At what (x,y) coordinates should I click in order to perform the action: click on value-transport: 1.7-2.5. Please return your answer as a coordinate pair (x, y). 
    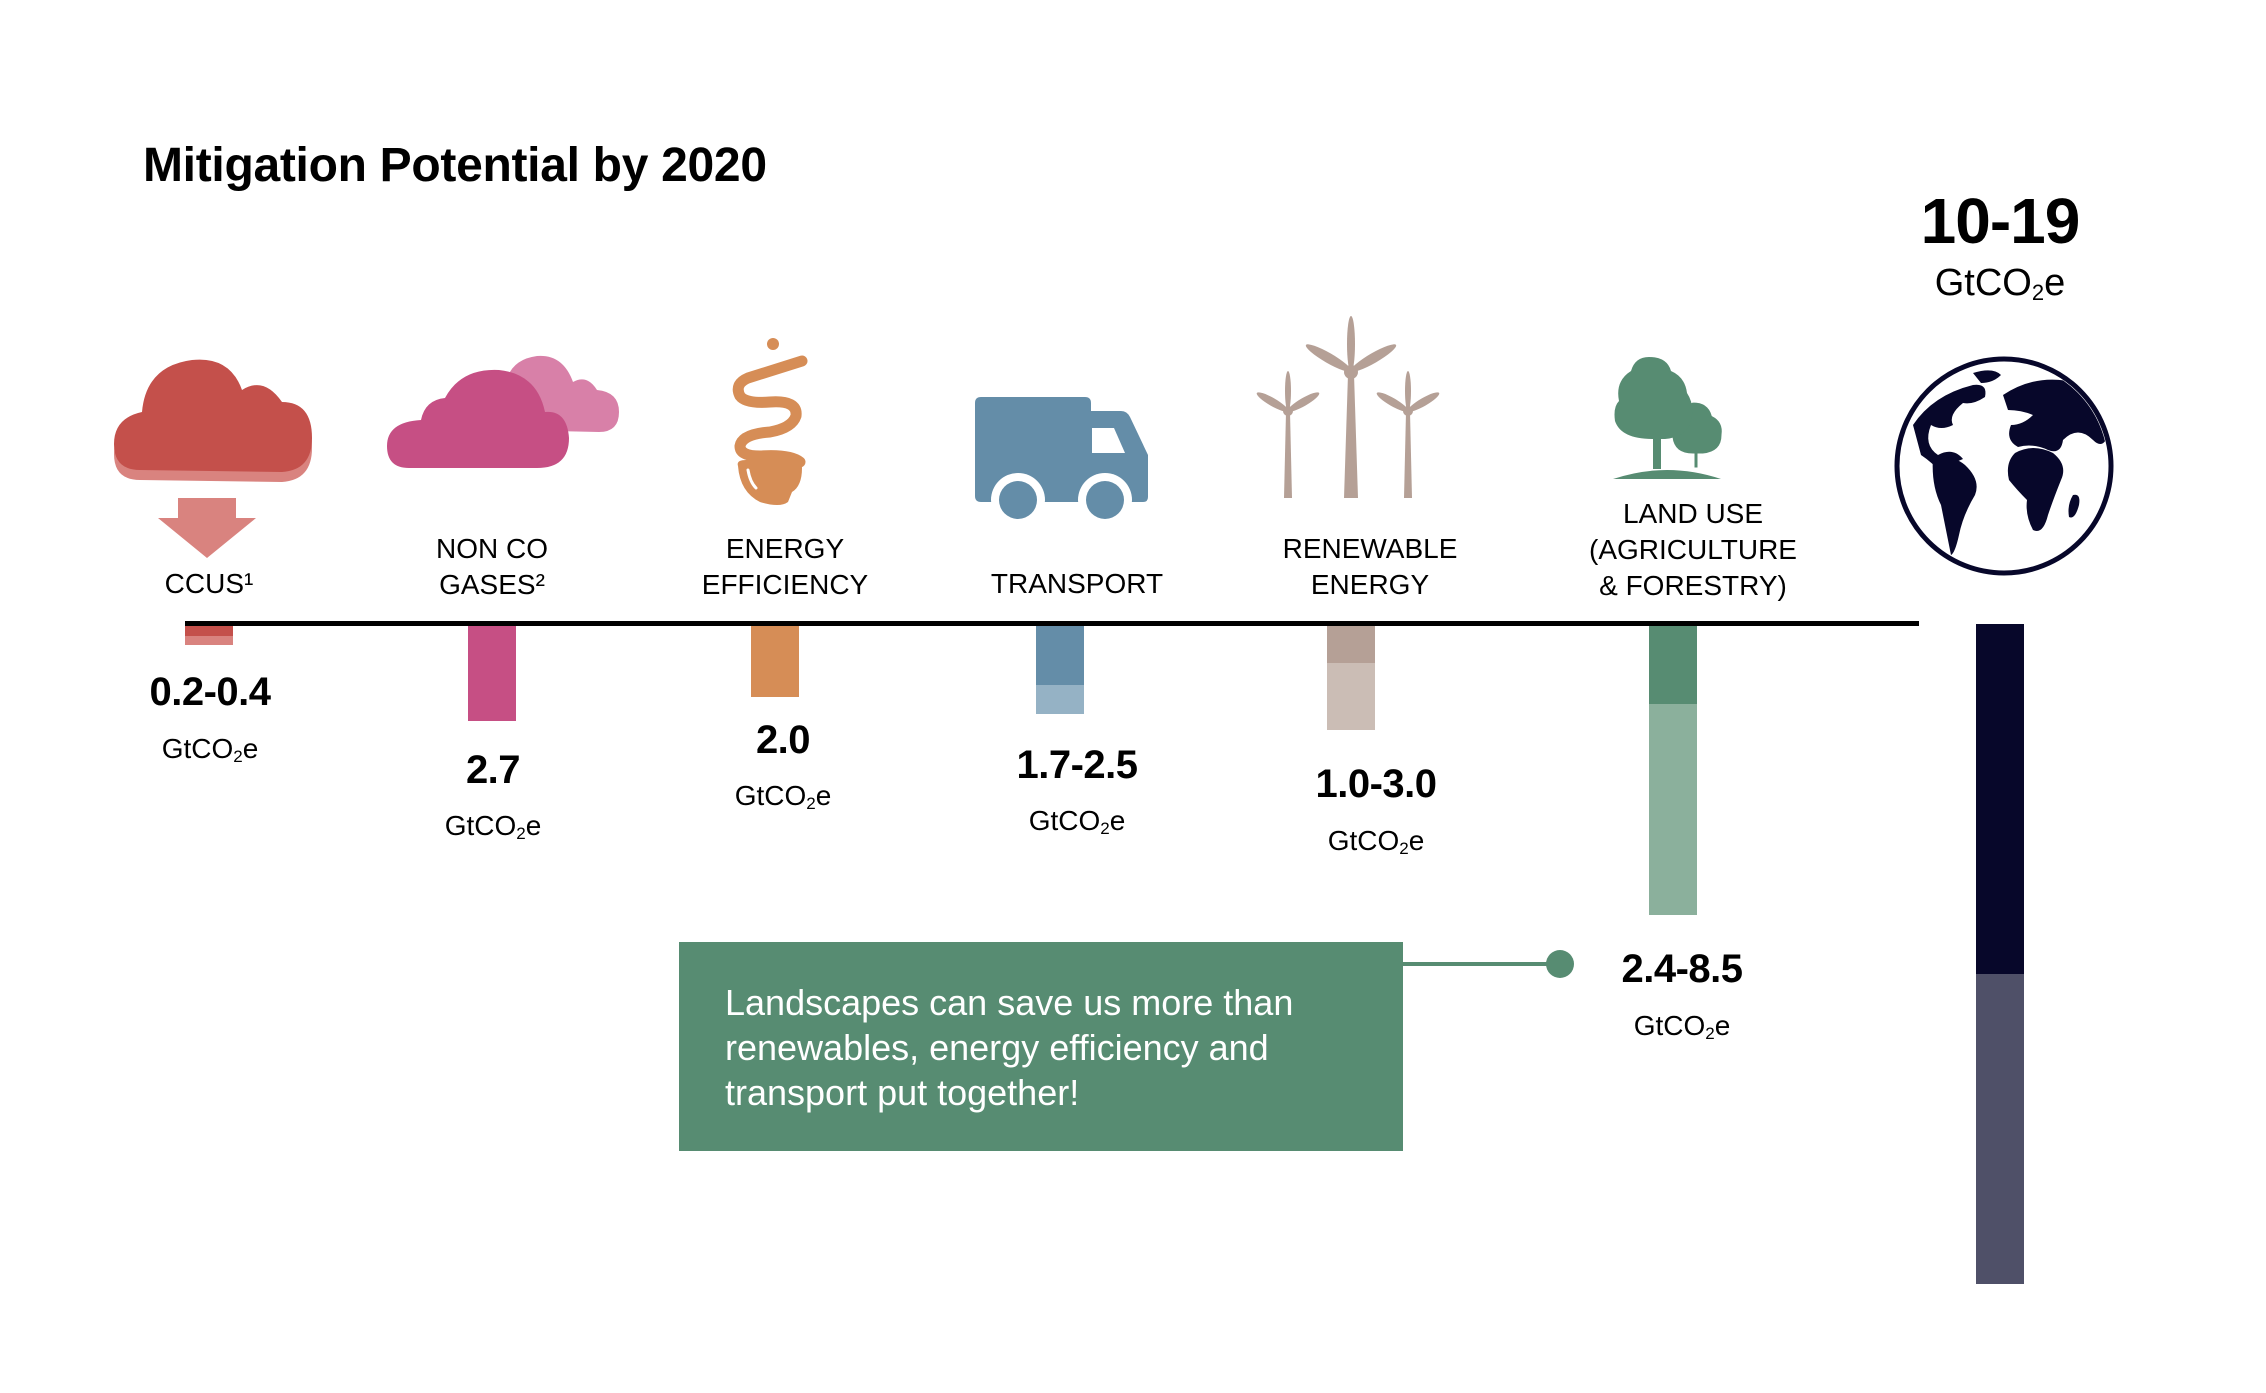
    Looking at the image, I should click on (1077, 765).